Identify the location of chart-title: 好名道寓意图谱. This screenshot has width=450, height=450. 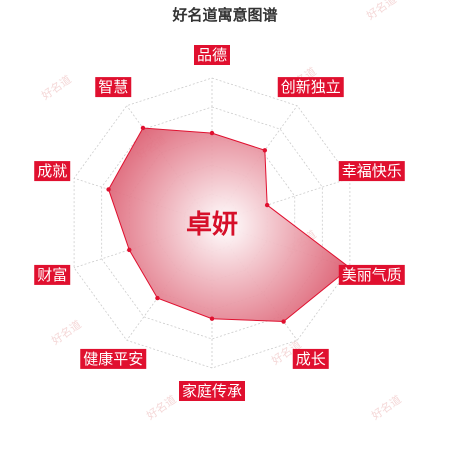
(224, 15).